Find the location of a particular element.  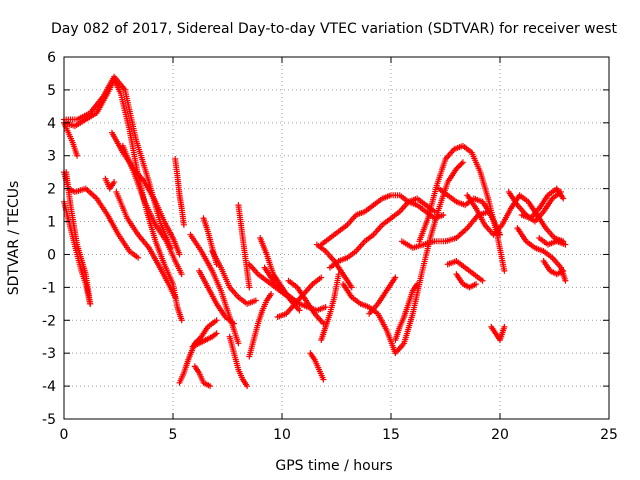

x-tick-label: 0 is located at coordinates (64, 435).